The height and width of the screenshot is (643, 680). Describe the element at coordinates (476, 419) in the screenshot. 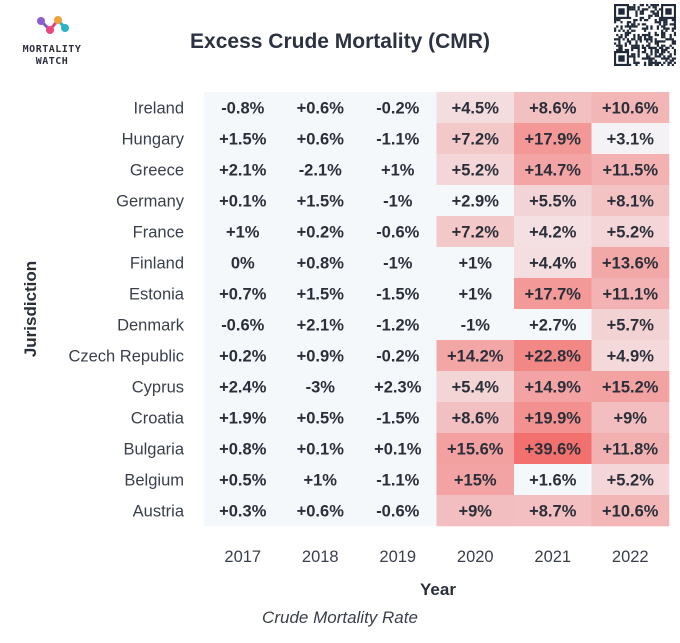

I see `cell-value-label: +8.6%` at that location.